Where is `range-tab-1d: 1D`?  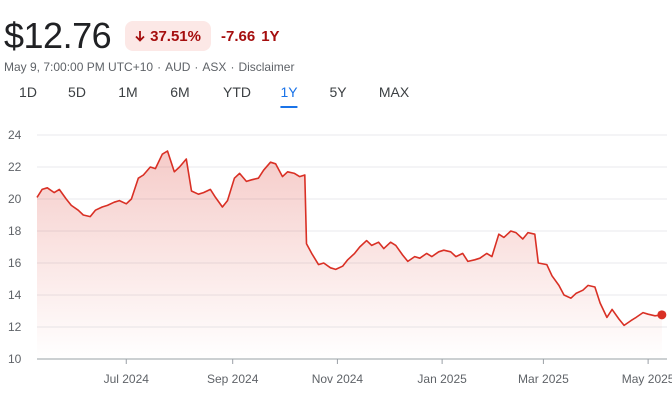
range-tab-1d: 1D is located at coordinates (28, 92).